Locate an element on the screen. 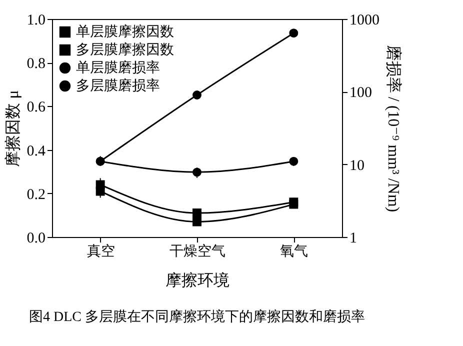 This screenshot has width=463, height=346. y-tick-label: 0.8 is located at coordinates (36, 64).